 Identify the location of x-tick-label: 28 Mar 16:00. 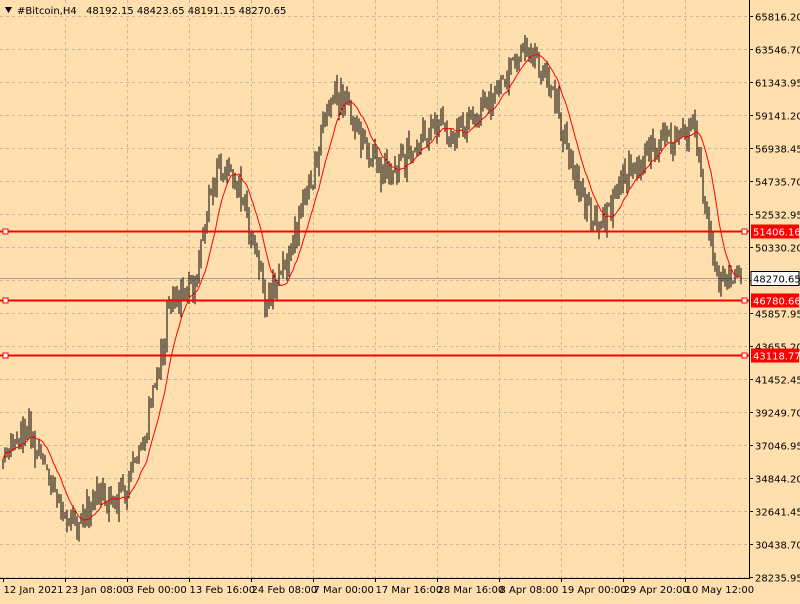
(471, 590).